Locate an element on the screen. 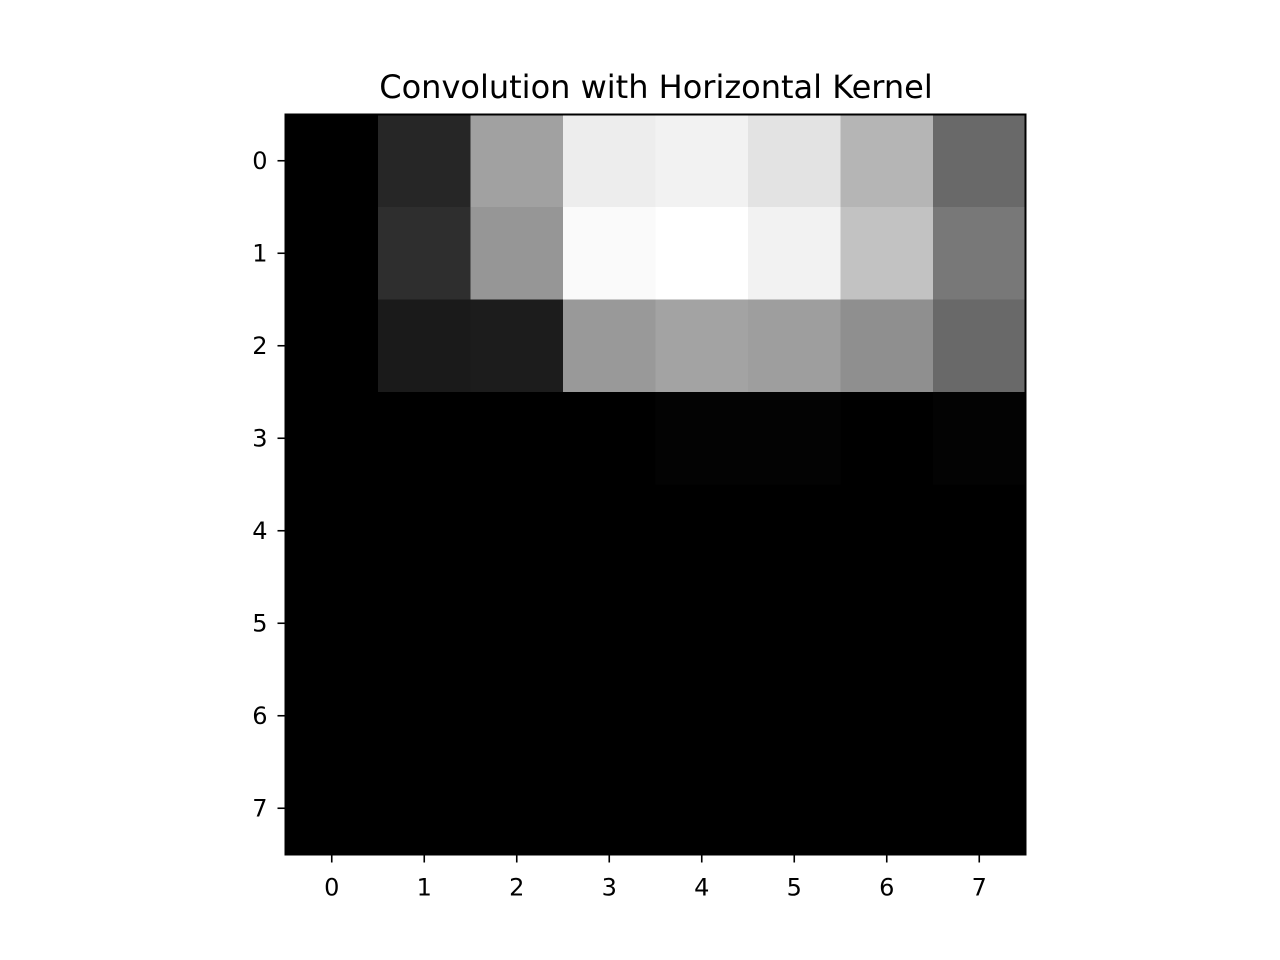 This screenshot has width=1280, height=960. heatmap-cell-r4-c7 is located at coordinates (979, 531).